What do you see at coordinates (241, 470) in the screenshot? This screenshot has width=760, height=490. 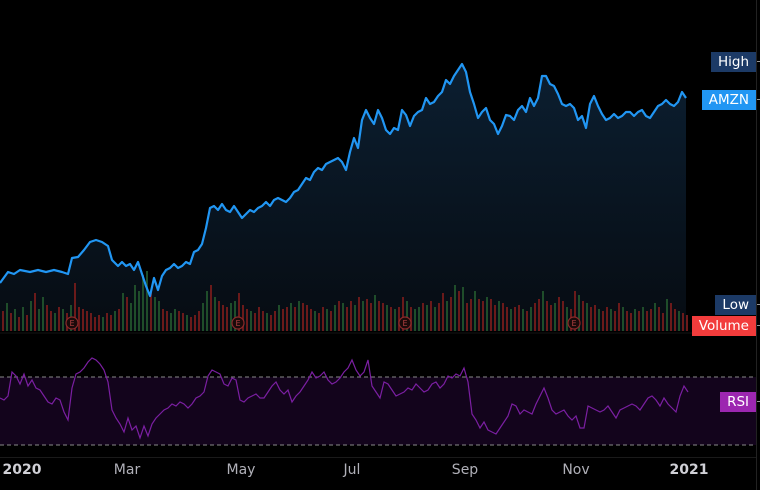 I see `time-axis-label: May` at bounding box center [241, 470].